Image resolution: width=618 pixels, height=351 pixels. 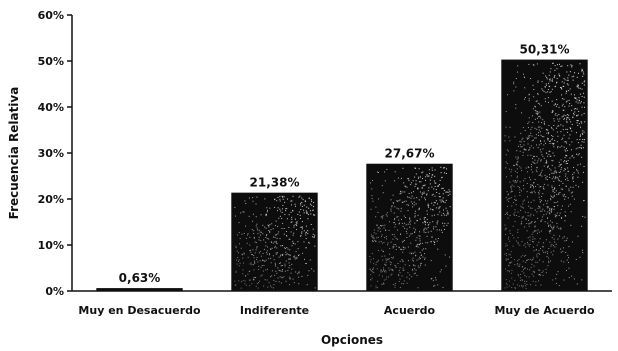 I want to click on y-tick-label: 60%, so click(x=51, y=15).